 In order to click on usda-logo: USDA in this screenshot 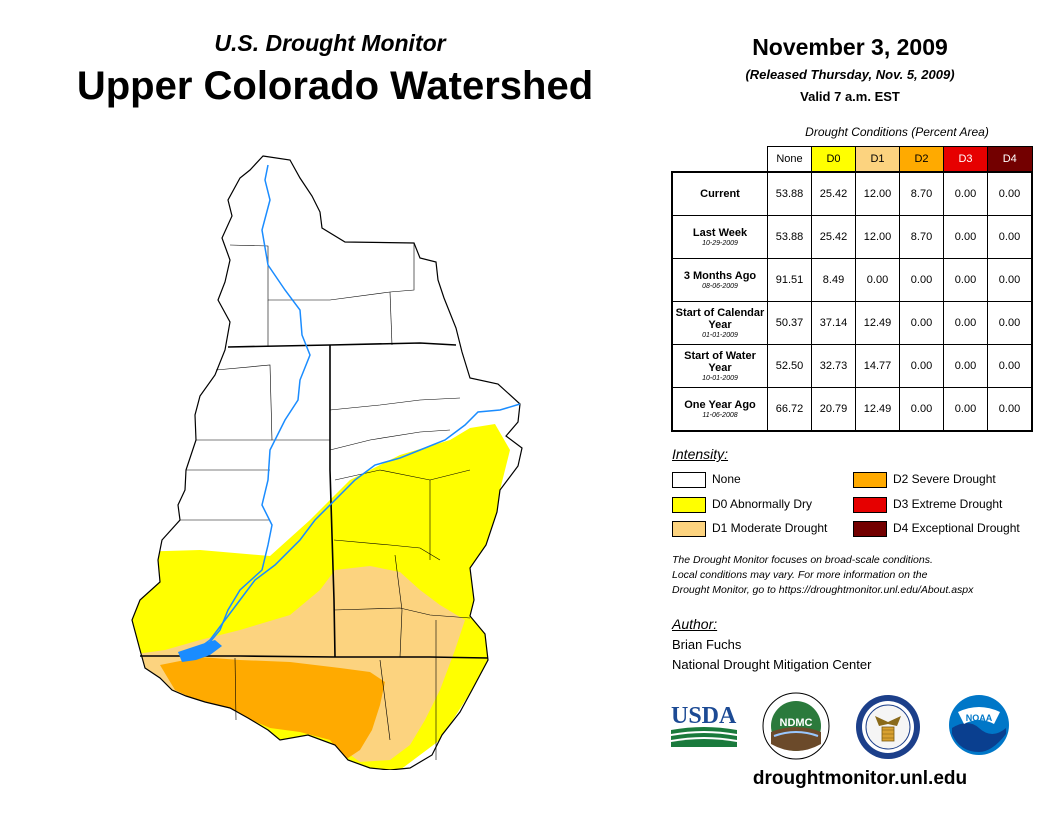, I will do `click(704, 725)`.